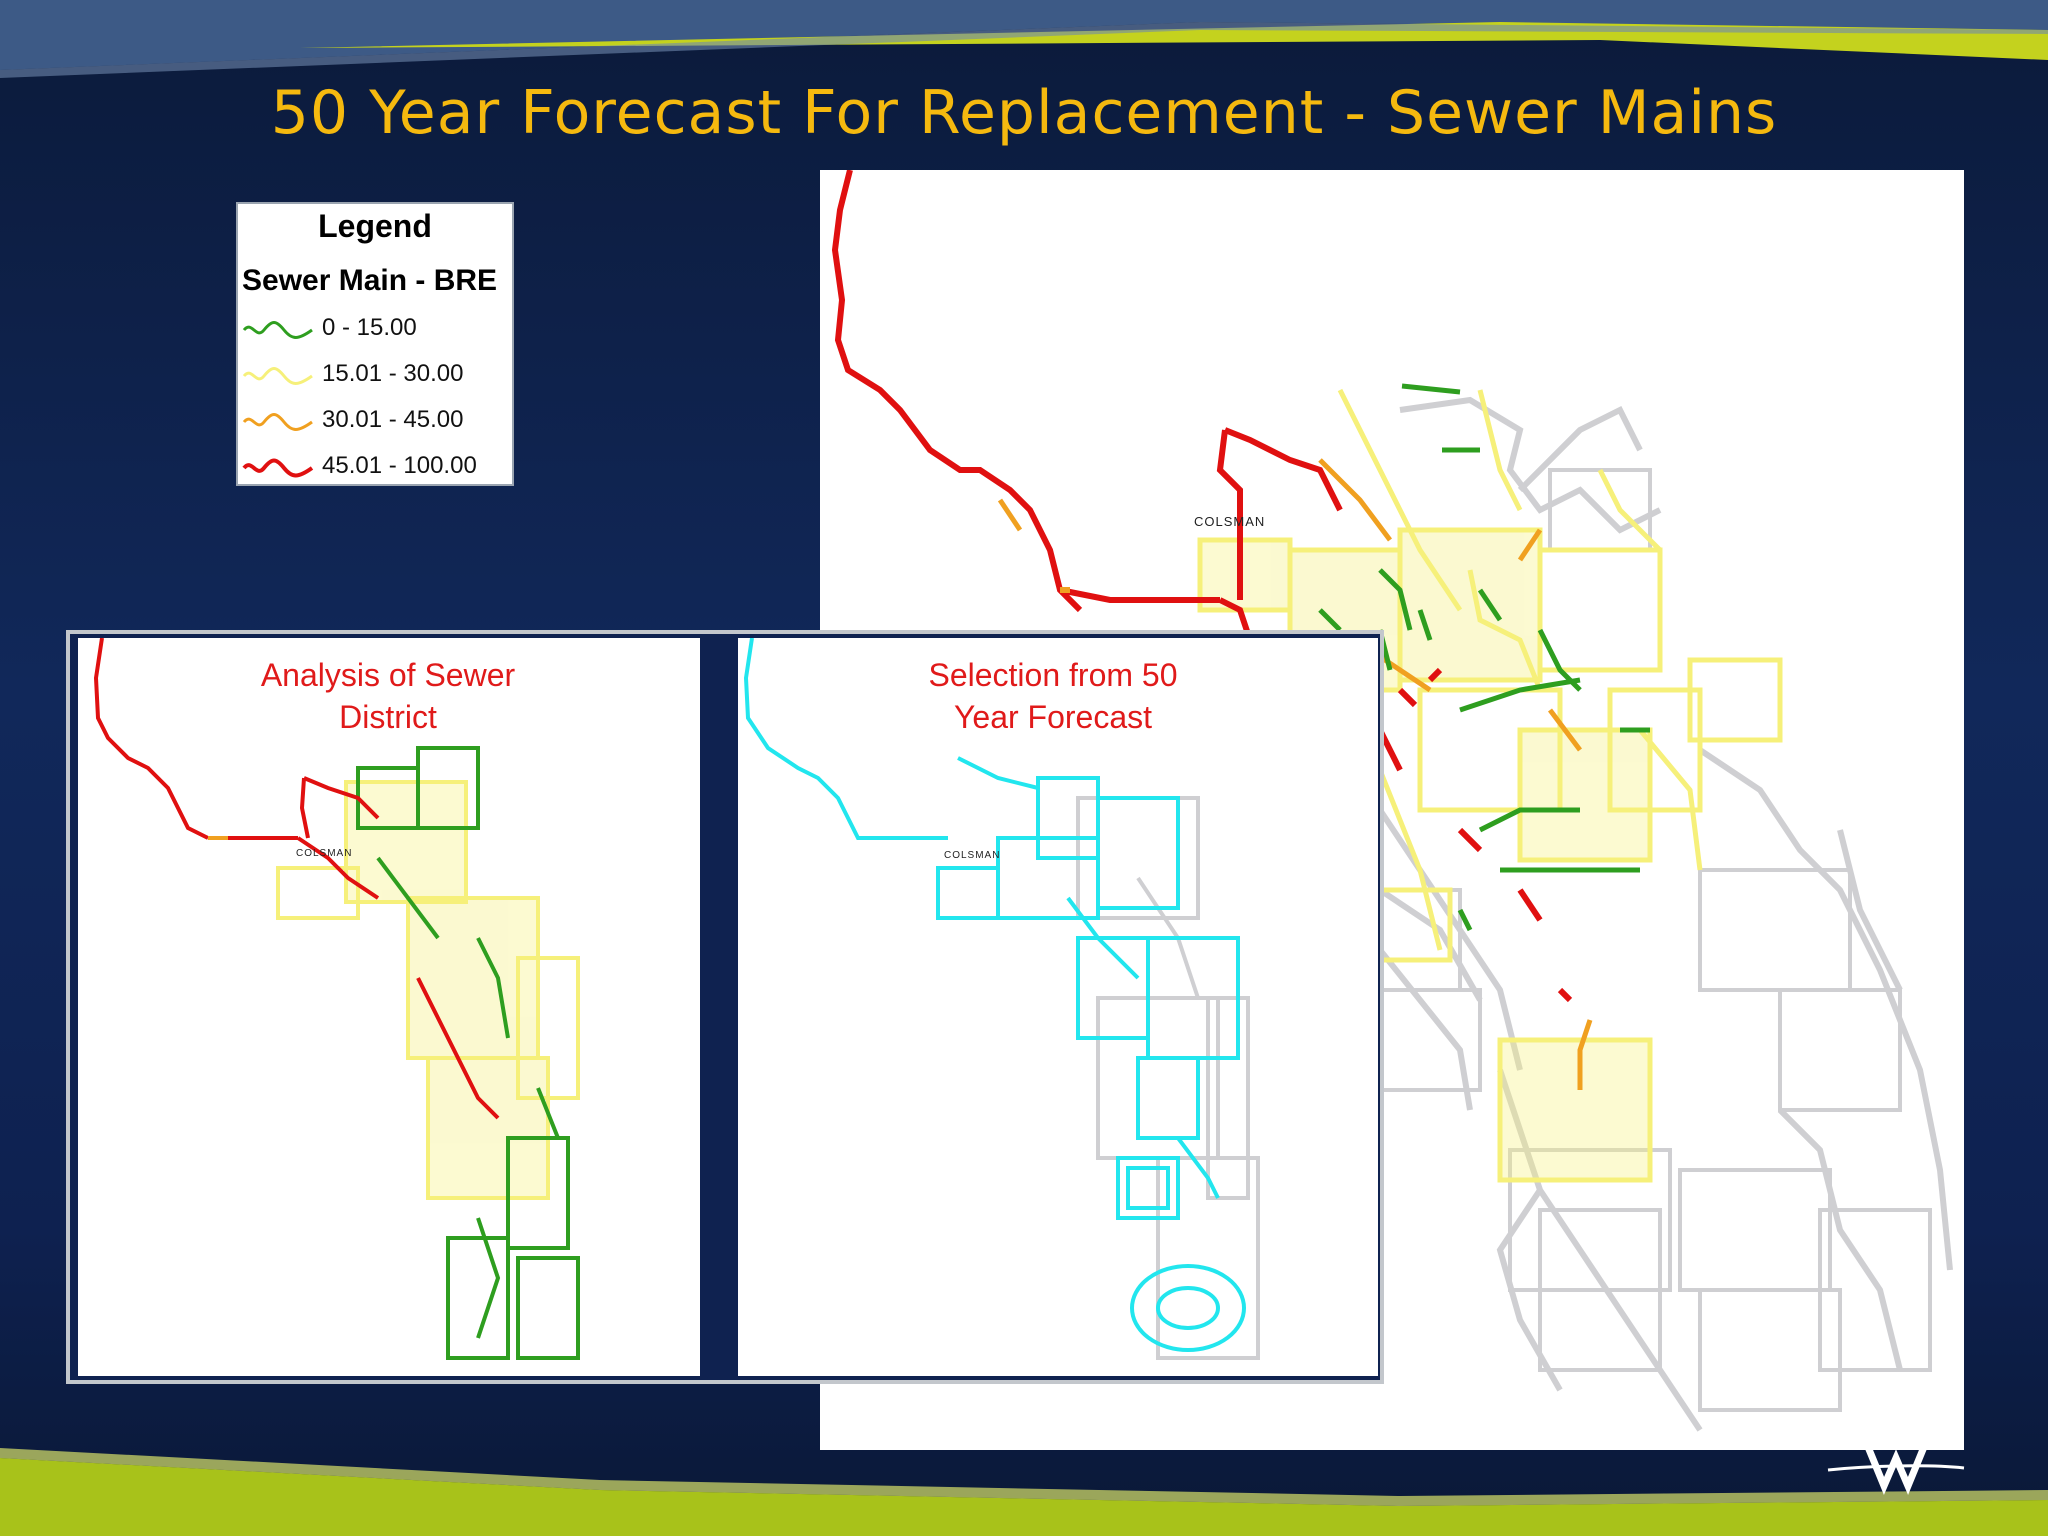 The width and height of the screenshot is (2048, 1536). What do you see at coordinates (1230, 521) in the screenshot?
I see `road-label-colsman: COLSMAN` at bounding box center [1230, 521].